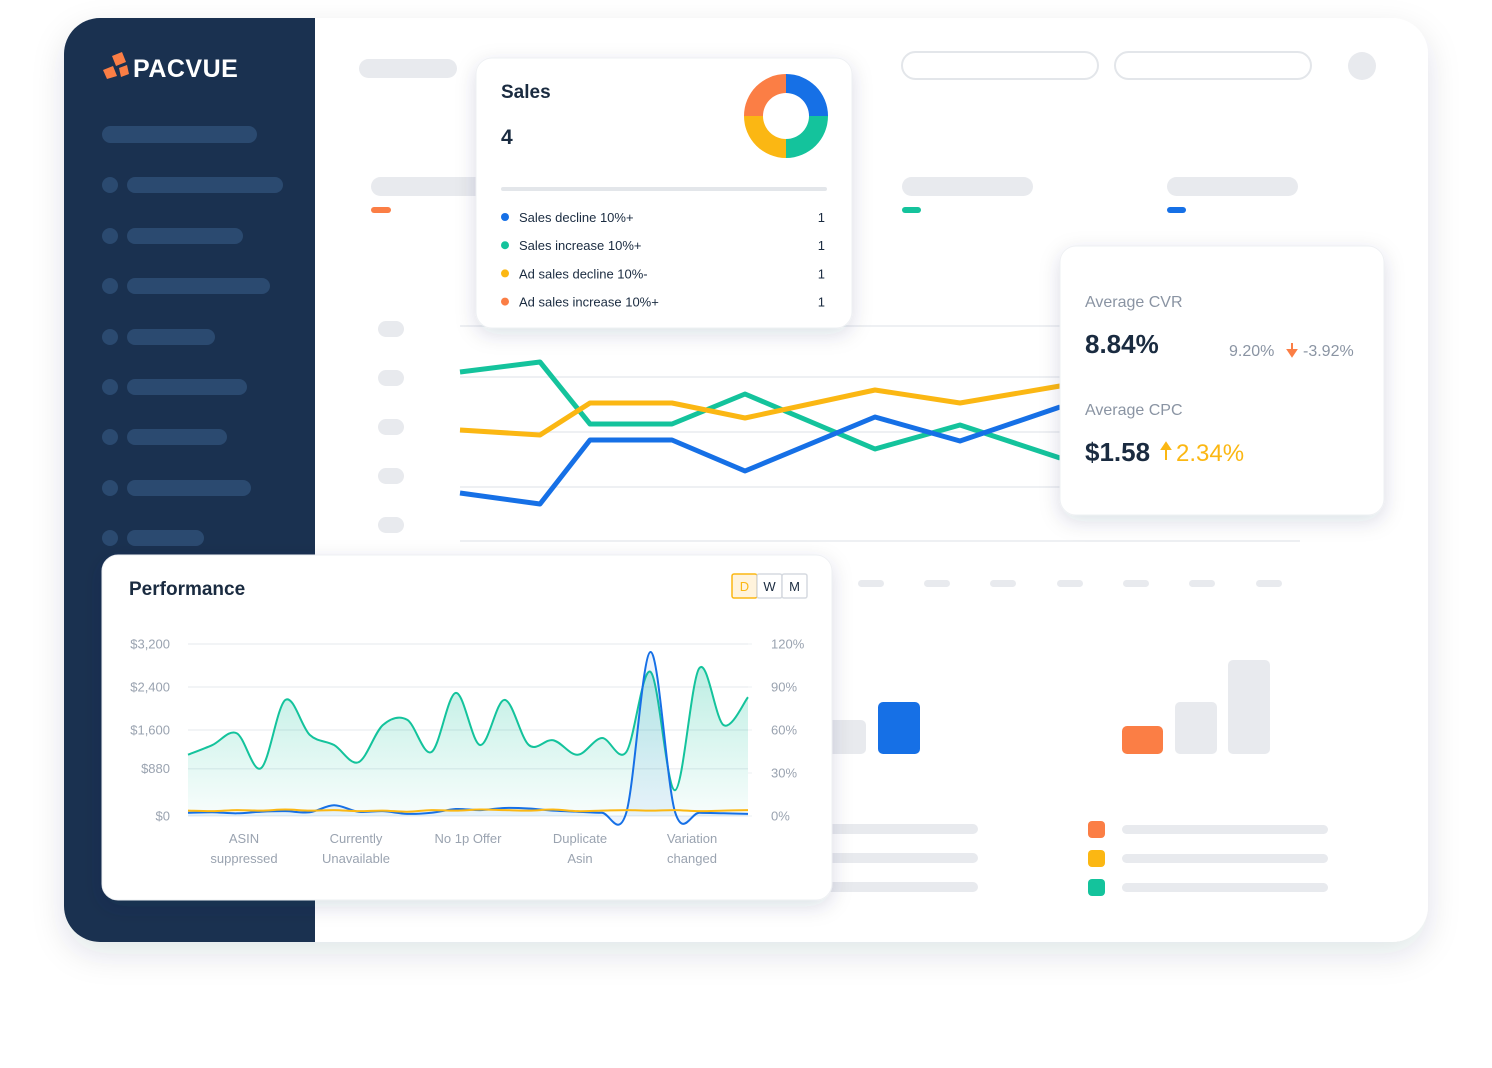  I want to click on metric-change: -3.92%, so click(1328, 351).